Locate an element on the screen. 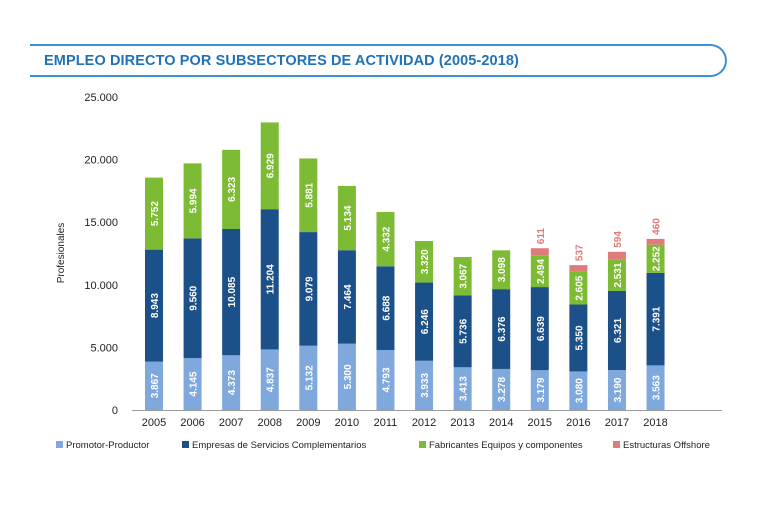  y-tick-label: 25.000 is located at coordinates (101, 98).